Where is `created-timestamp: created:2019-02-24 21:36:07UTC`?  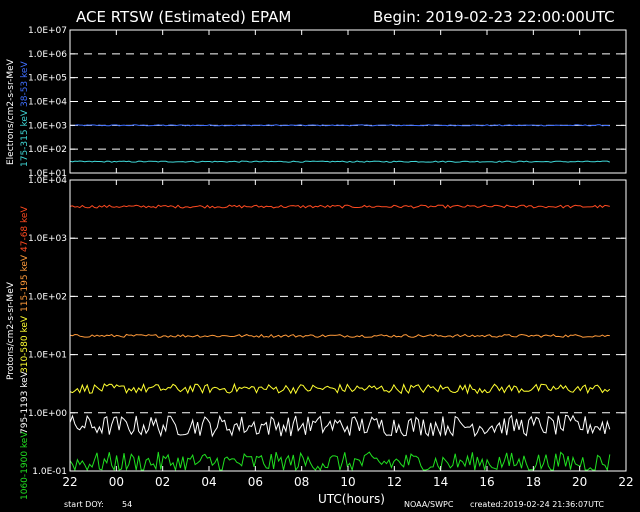
created-timestamp: created:2019-02-24 21:36:07UTC is located at coordinates (537, 504).